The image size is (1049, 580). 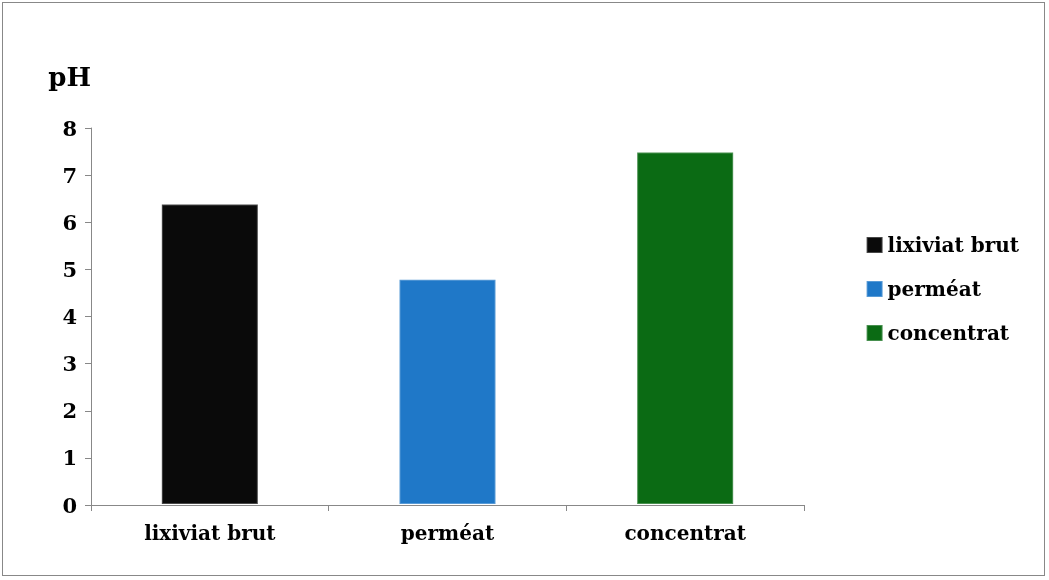 I want to click on x-tick-label: perméat, so click(x=447, y=533).